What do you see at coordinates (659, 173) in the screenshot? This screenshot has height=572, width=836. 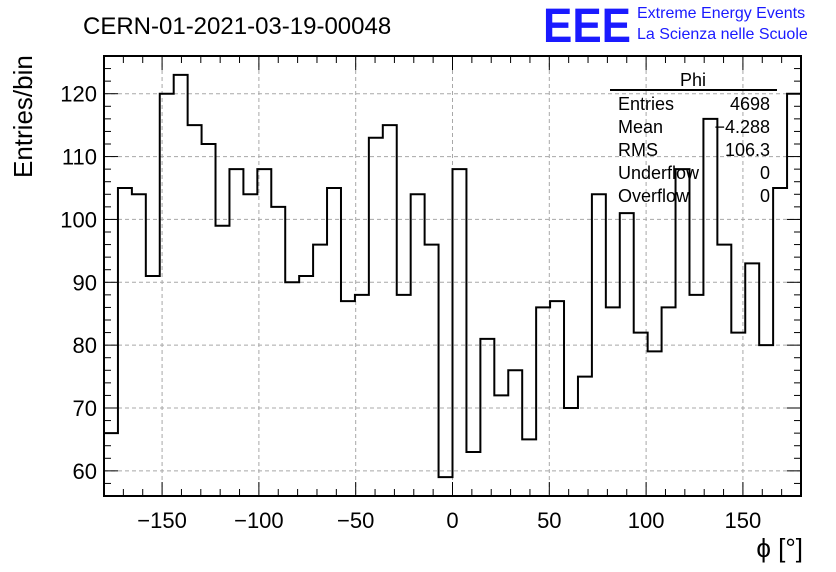 I see `stats-label: Underflow` at bounding box center [659, 173].